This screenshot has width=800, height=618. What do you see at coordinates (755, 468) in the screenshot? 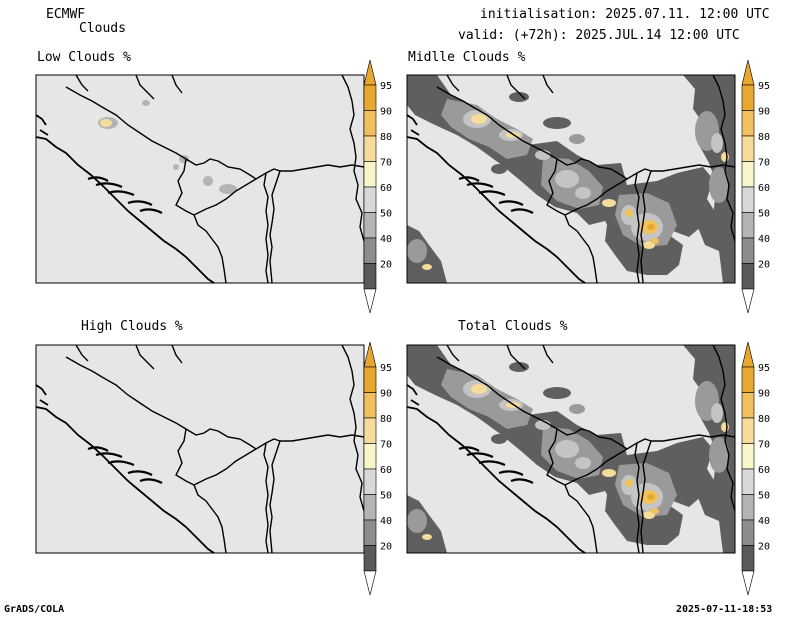
I see `colorbar-total: 95 90 80 70 60 50 40 20` at bounding box center [755, 468].